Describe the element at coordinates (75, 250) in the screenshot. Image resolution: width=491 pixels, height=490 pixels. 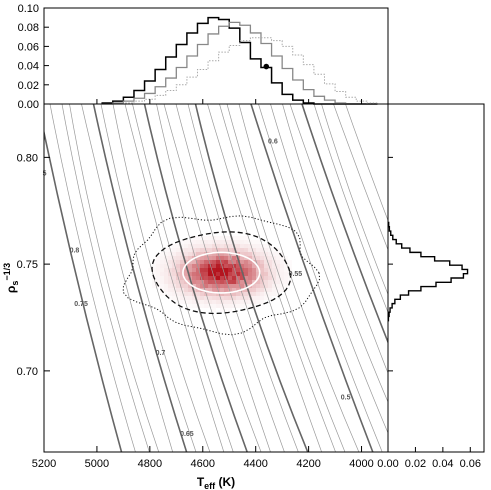
I see `isochrone-label: 0.8` at that location.